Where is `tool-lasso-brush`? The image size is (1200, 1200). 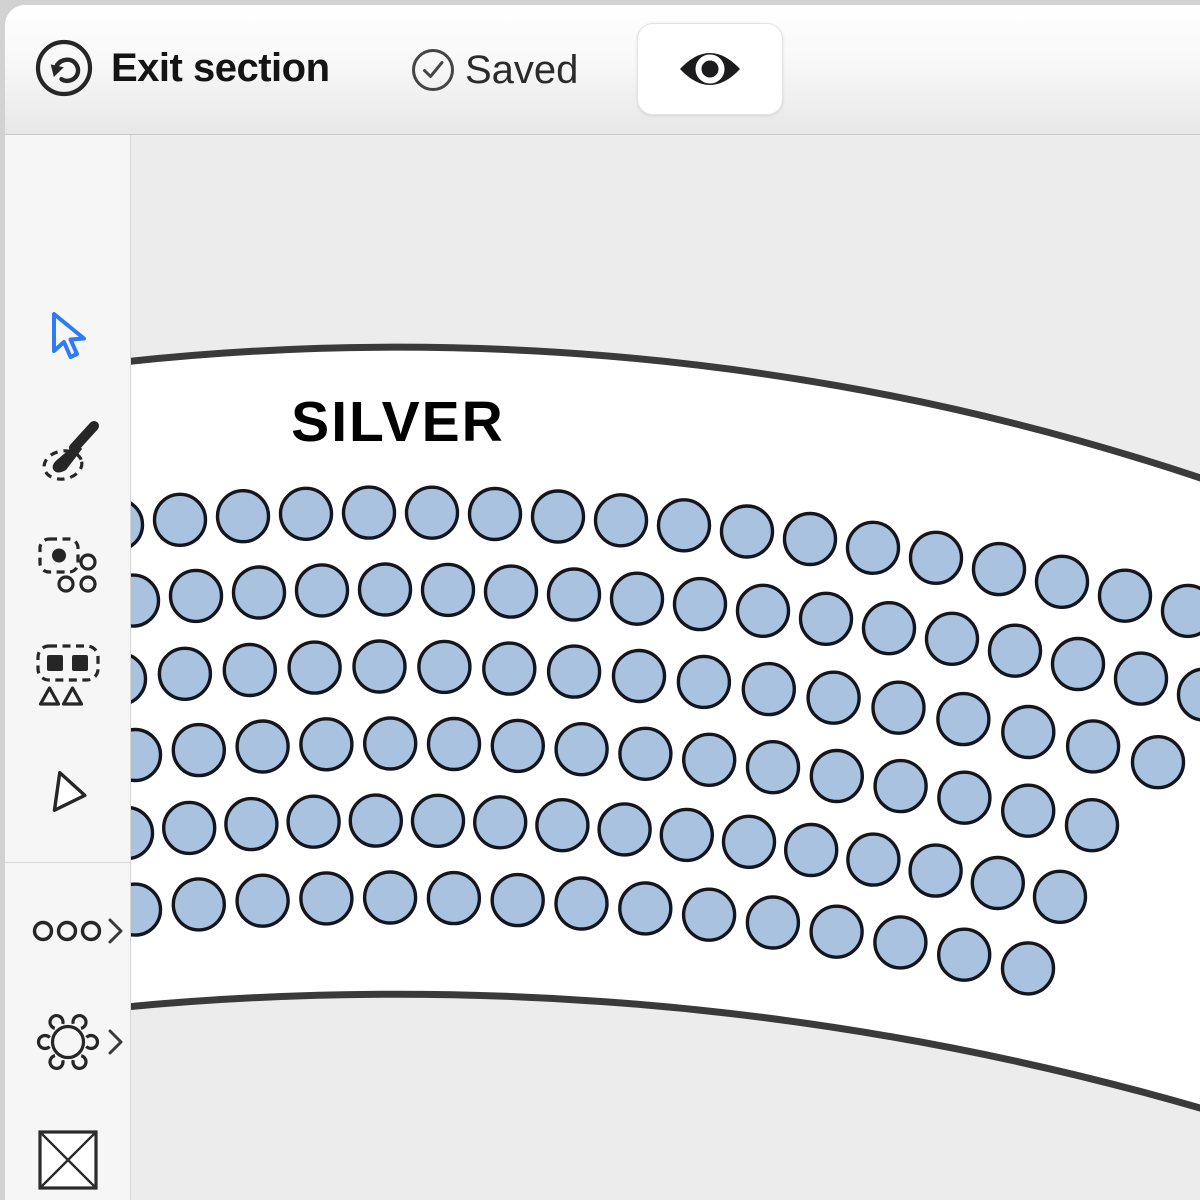 tool-lasso-brush is located at coordinates (67, 450).